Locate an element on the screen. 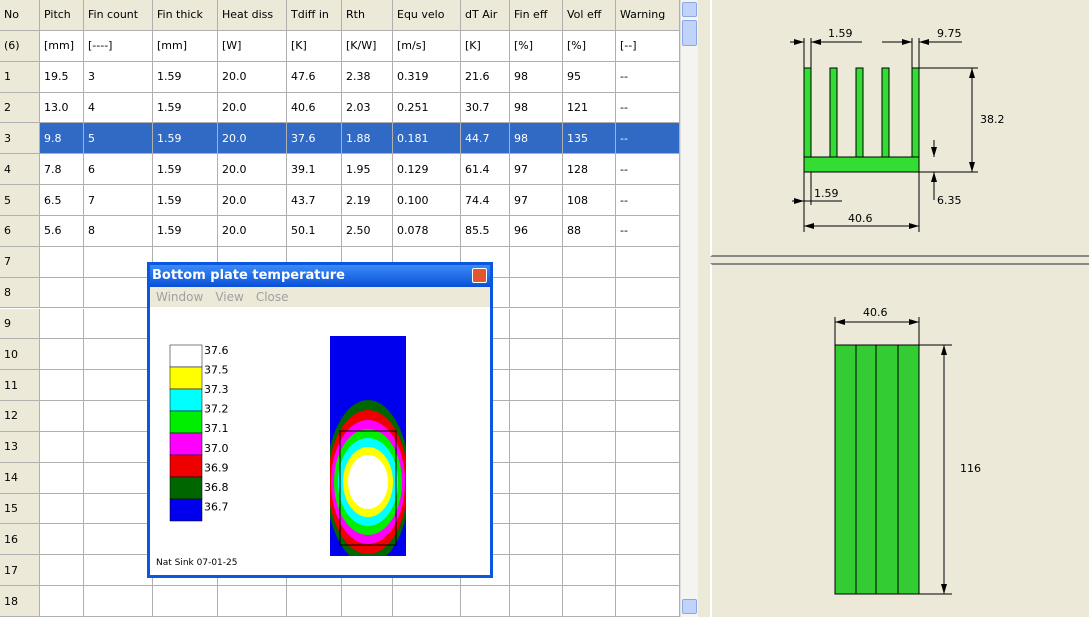 This screenshot has height=617, width=1089. unit-cell: [K] is located at coordinates (314, 46).